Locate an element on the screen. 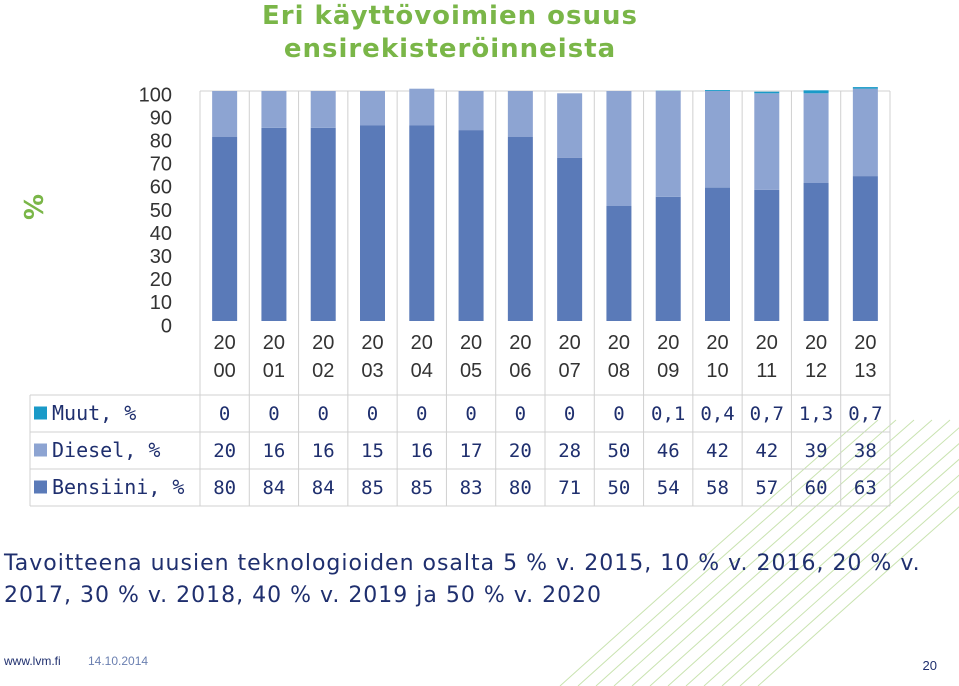 The image size is (959, 686). y-tick-label: 100 is located at coordinates (155, 95).